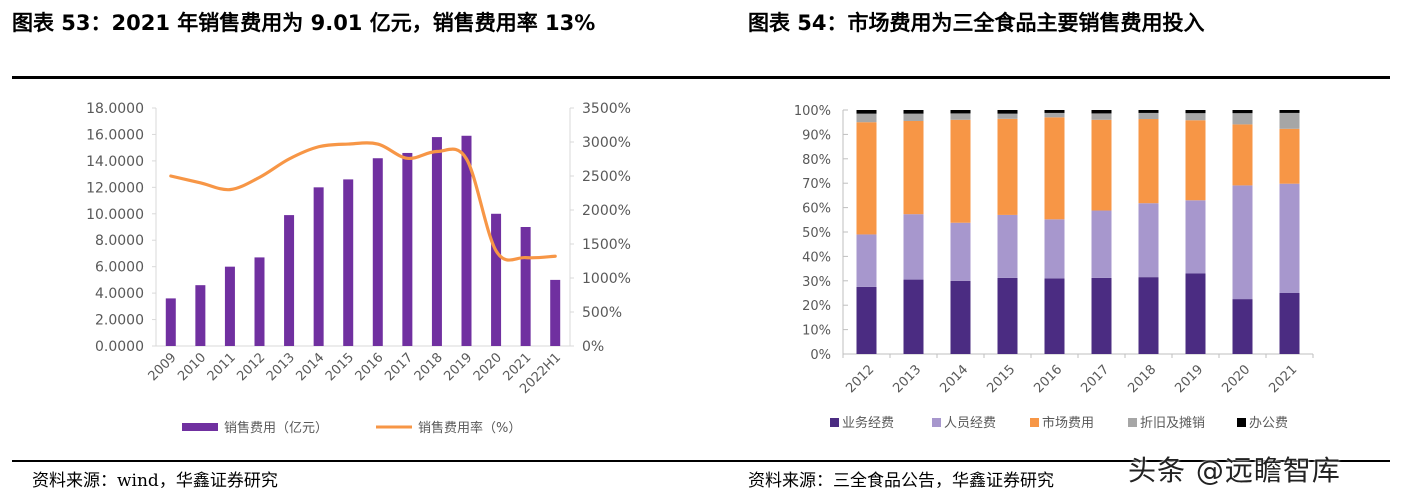  What do you see at coordinates (1054, 249) in the screenshot?
I see `segment-2016-人员经费` at bounding box center [1054, 249].